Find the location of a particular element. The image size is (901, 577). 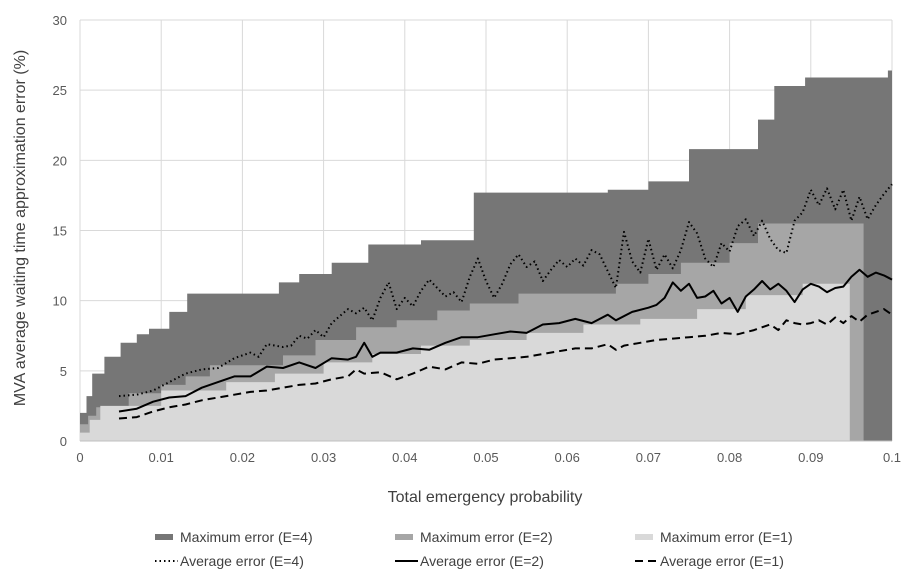

x-tick-label: 0.04 is located at coordinates (404, 457).